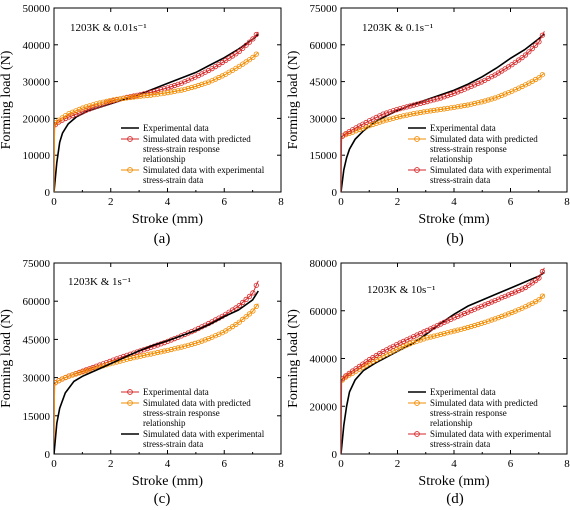 This screenshot has height=510, width=570. What do you see at coordinates (281, 202) in the screenshot?
I see `x-tick-label: 8` at bounding box center [281, 202].